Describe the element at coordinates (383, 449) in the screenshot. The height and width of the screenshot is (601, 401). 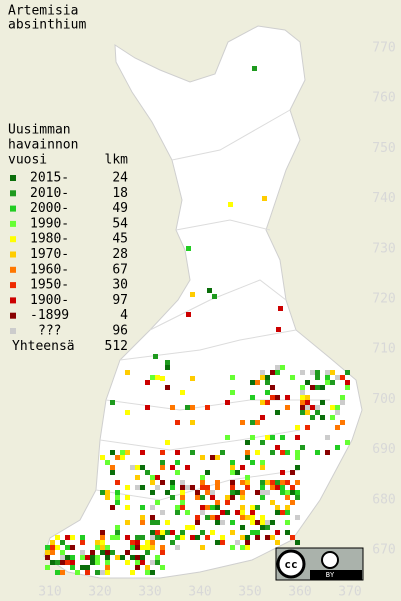
I see `y-axis-label: 690` at that location.